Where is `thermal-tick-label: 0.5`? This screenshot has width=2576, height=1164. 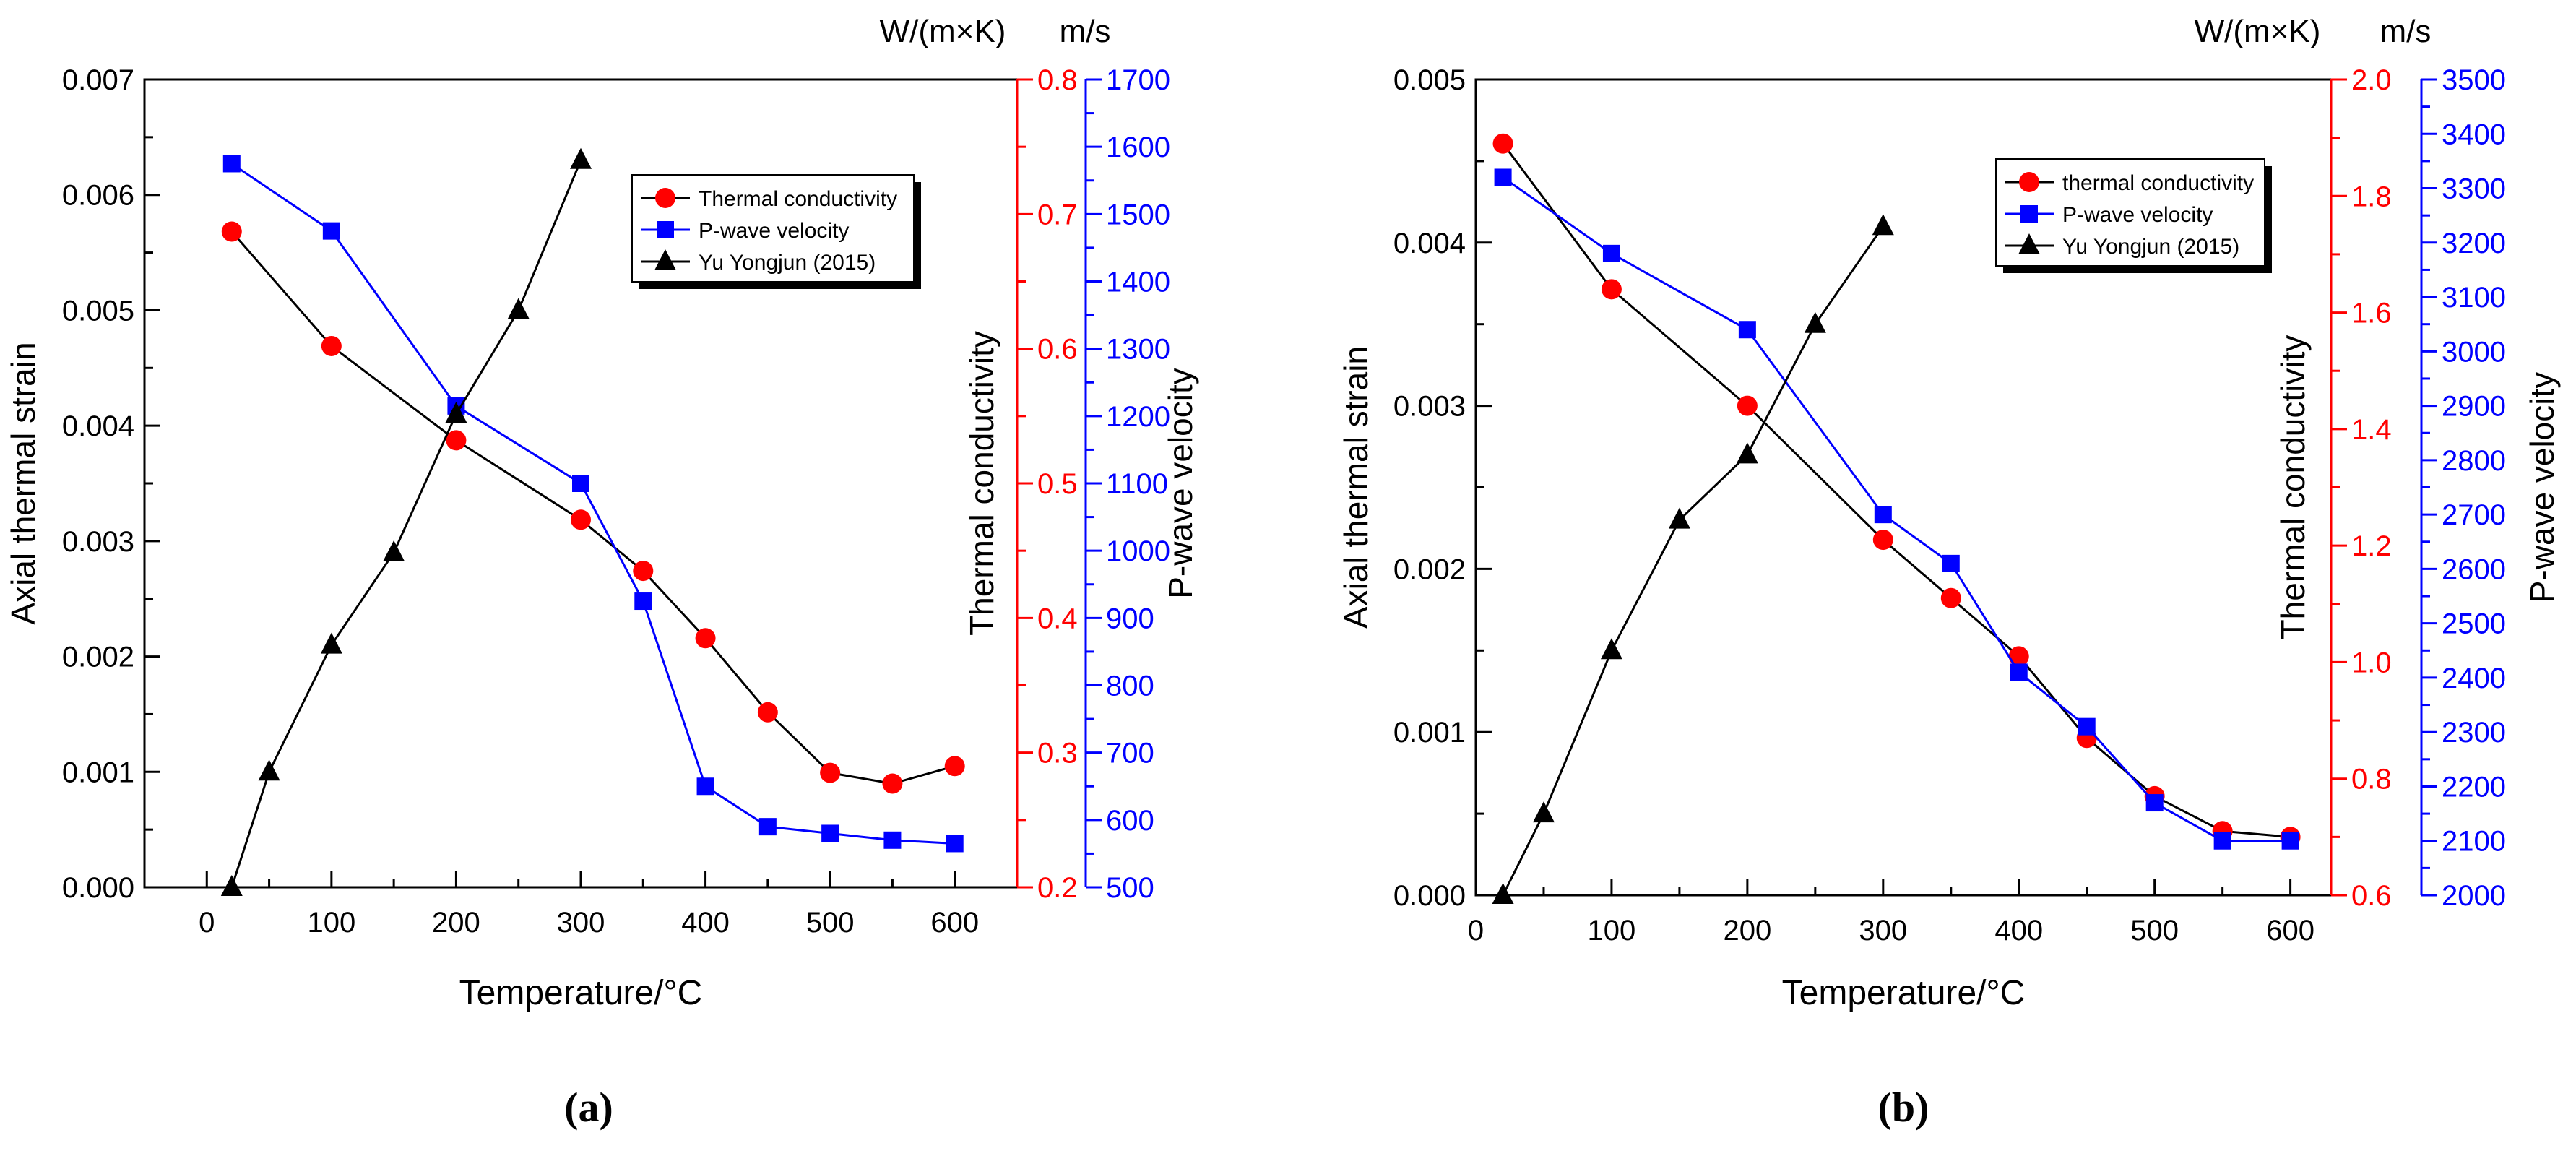 thermal-tick-label: 0.5 is located at coordinates (1057, 484).